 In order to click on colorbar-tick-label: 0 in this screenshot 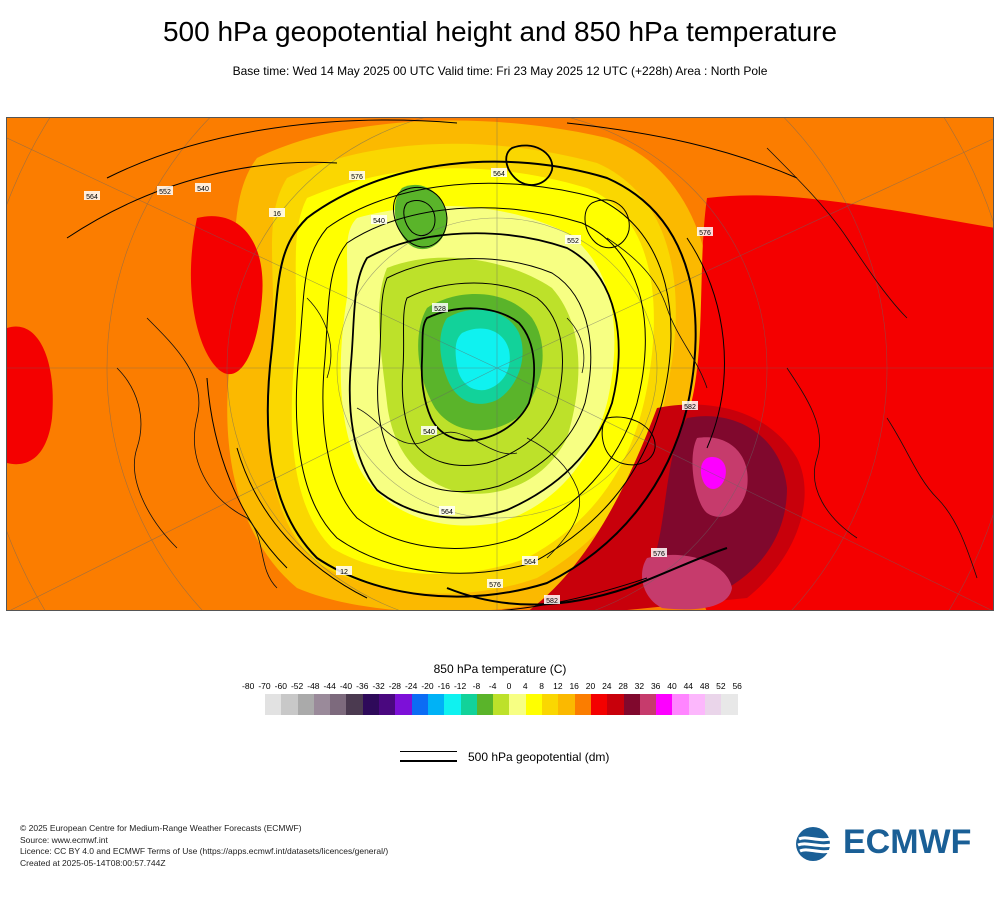, I will do `click(509, 686)`.